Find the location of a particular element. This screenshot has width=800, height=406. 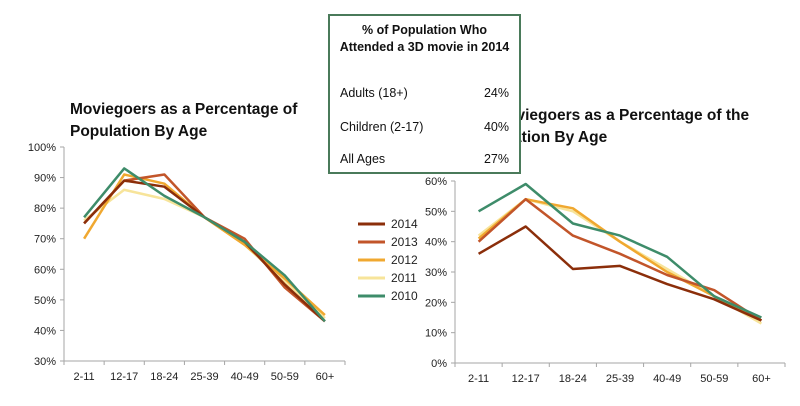

legend-label-2011: 2011 is located at coordinates (404, 278).